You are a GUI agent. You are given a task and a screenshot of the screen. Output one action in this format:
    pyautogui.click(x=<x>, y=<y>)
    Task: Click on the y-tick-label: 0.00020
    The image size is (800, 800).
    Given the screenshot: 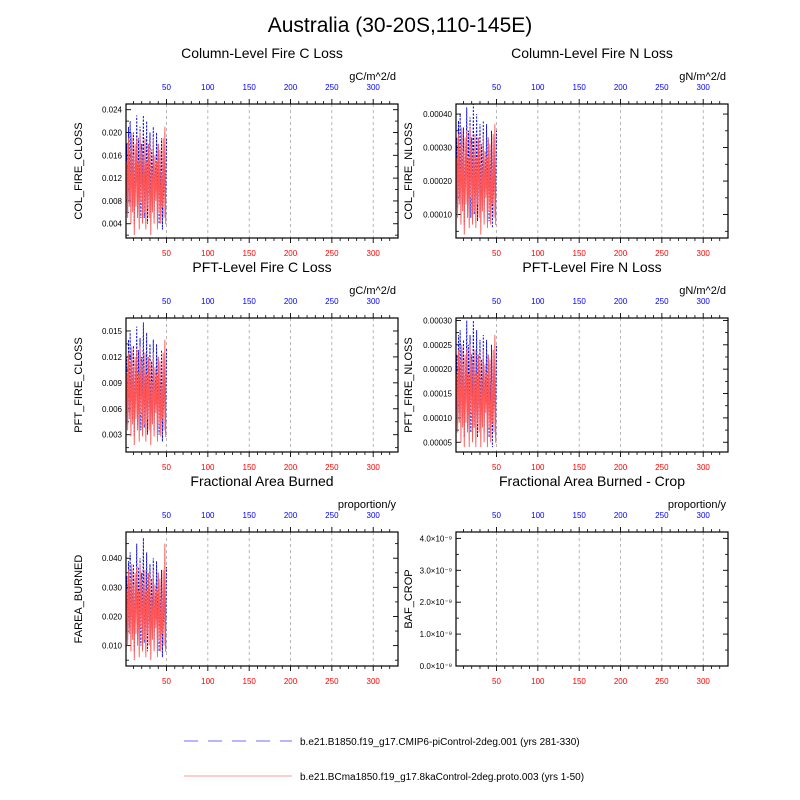 What is the action you would take?
    pyautogui.click(x=437, y=181)
    